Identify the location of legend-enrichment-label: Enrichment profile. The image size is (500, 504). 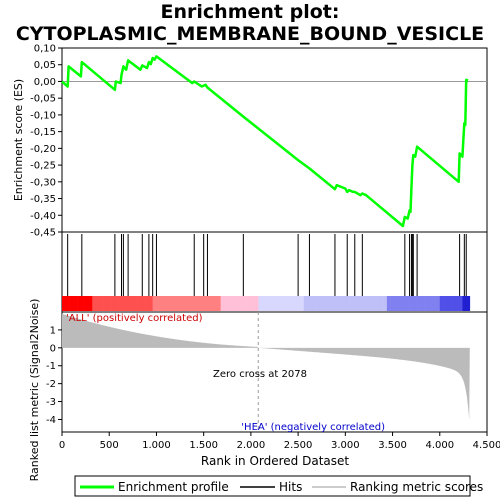
(173, 487).